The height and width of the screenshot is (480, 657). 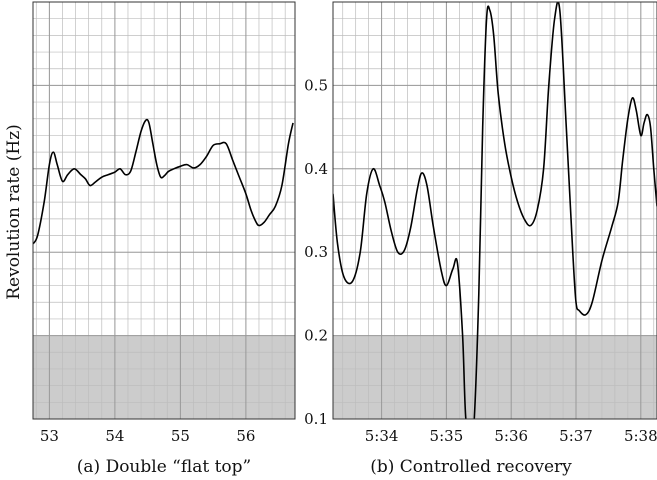 I want to click on x-tick-label: 5:34, so click(x=382, y=436).